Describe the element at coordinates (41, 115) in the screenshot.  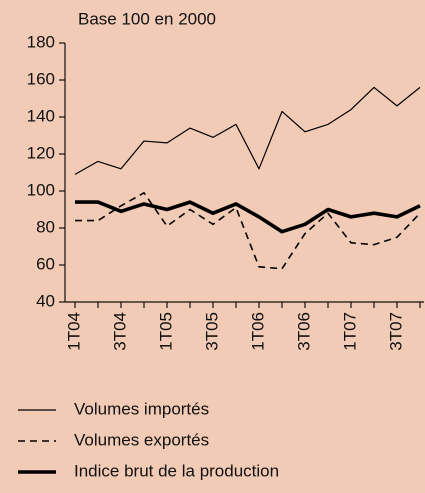
I see `y-tick-label: 140` at that location.